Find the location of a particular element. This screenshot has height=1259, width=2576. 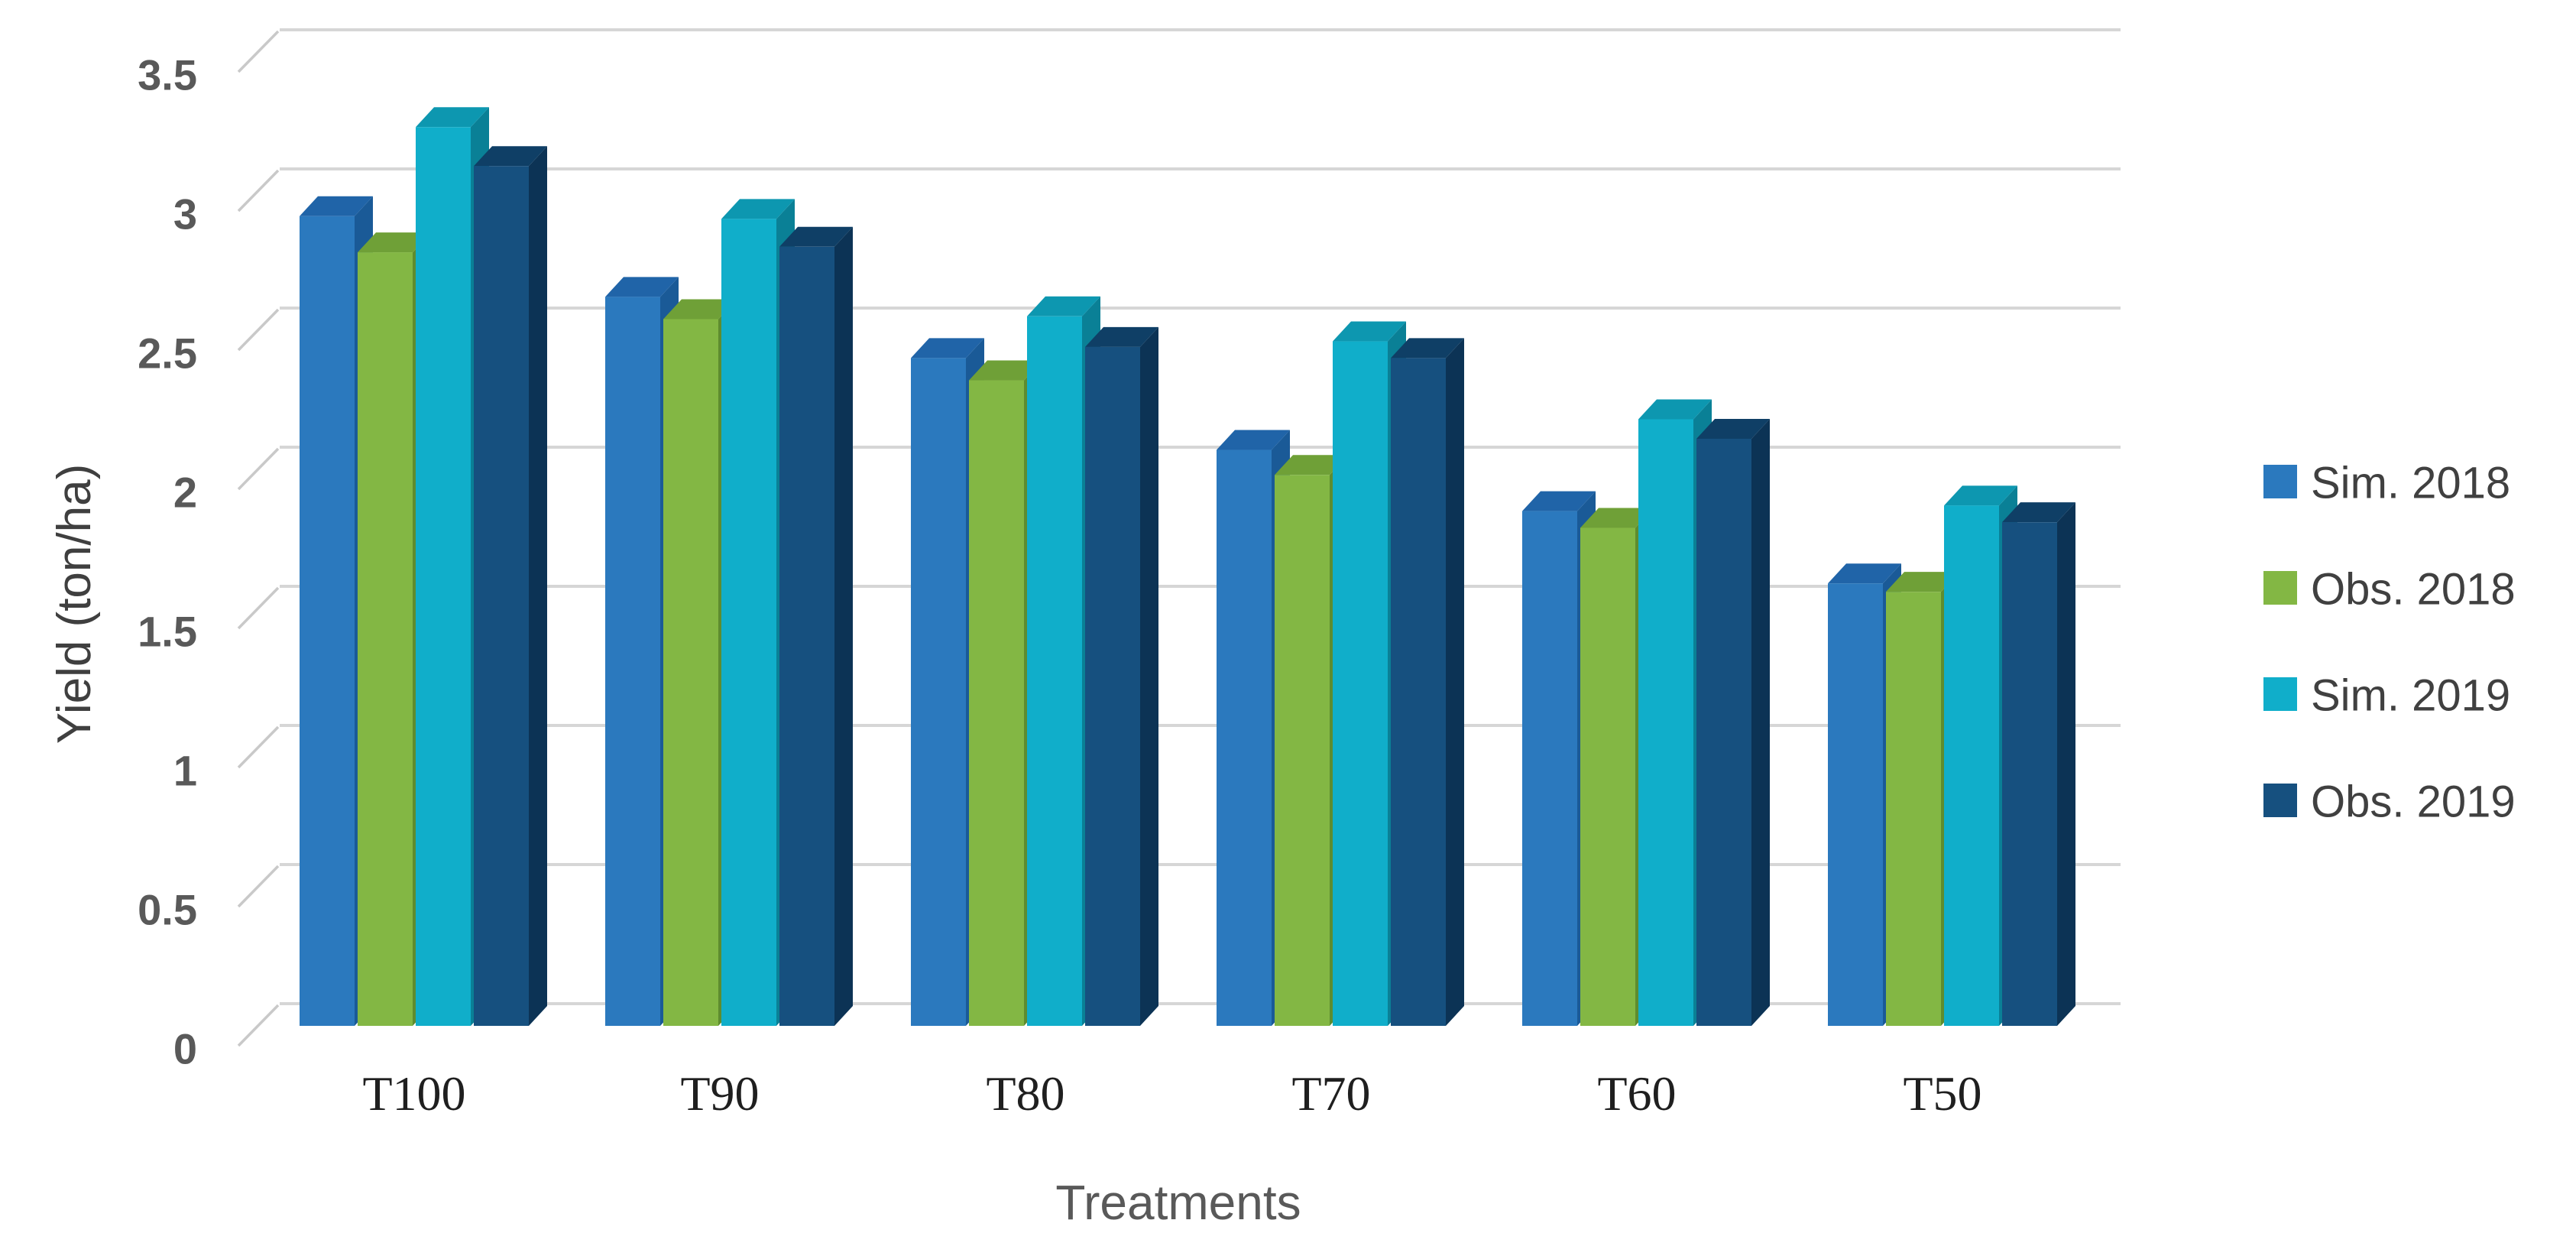

bar-obs-2018-T90 is located at coordinates (700, 662).